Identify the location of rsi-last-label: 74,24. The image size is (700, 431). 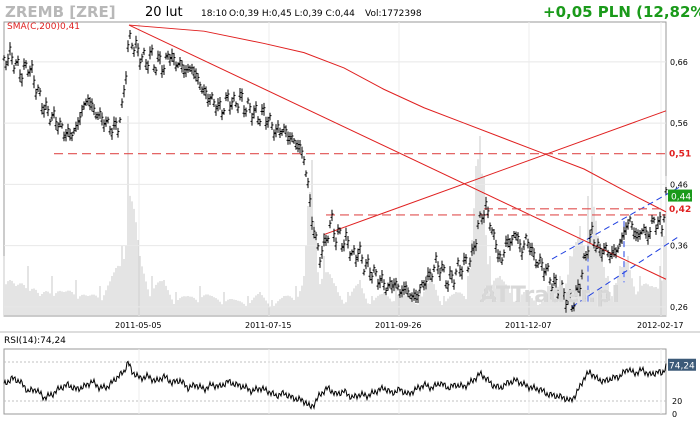
(682, 367).